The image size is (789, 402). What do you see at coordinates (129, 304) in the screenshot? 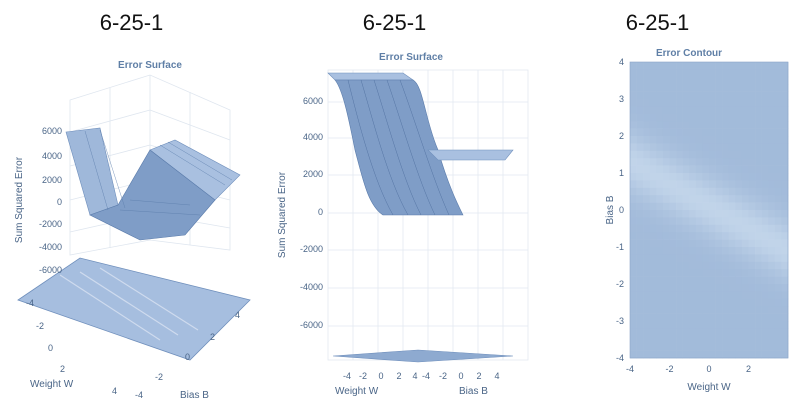
I see `floor-contour-lines` at bounding box center [129, 304].